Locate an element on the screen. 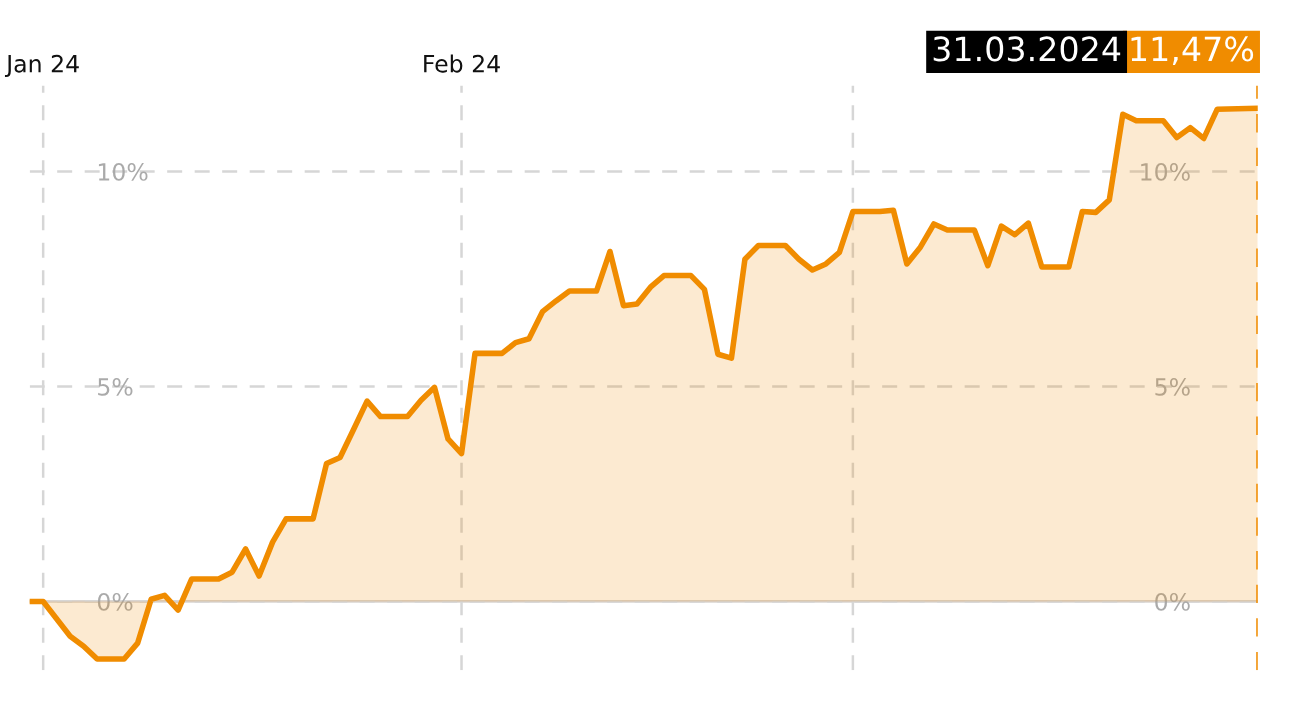  text: 10% is located at coordinates (1165, 171).